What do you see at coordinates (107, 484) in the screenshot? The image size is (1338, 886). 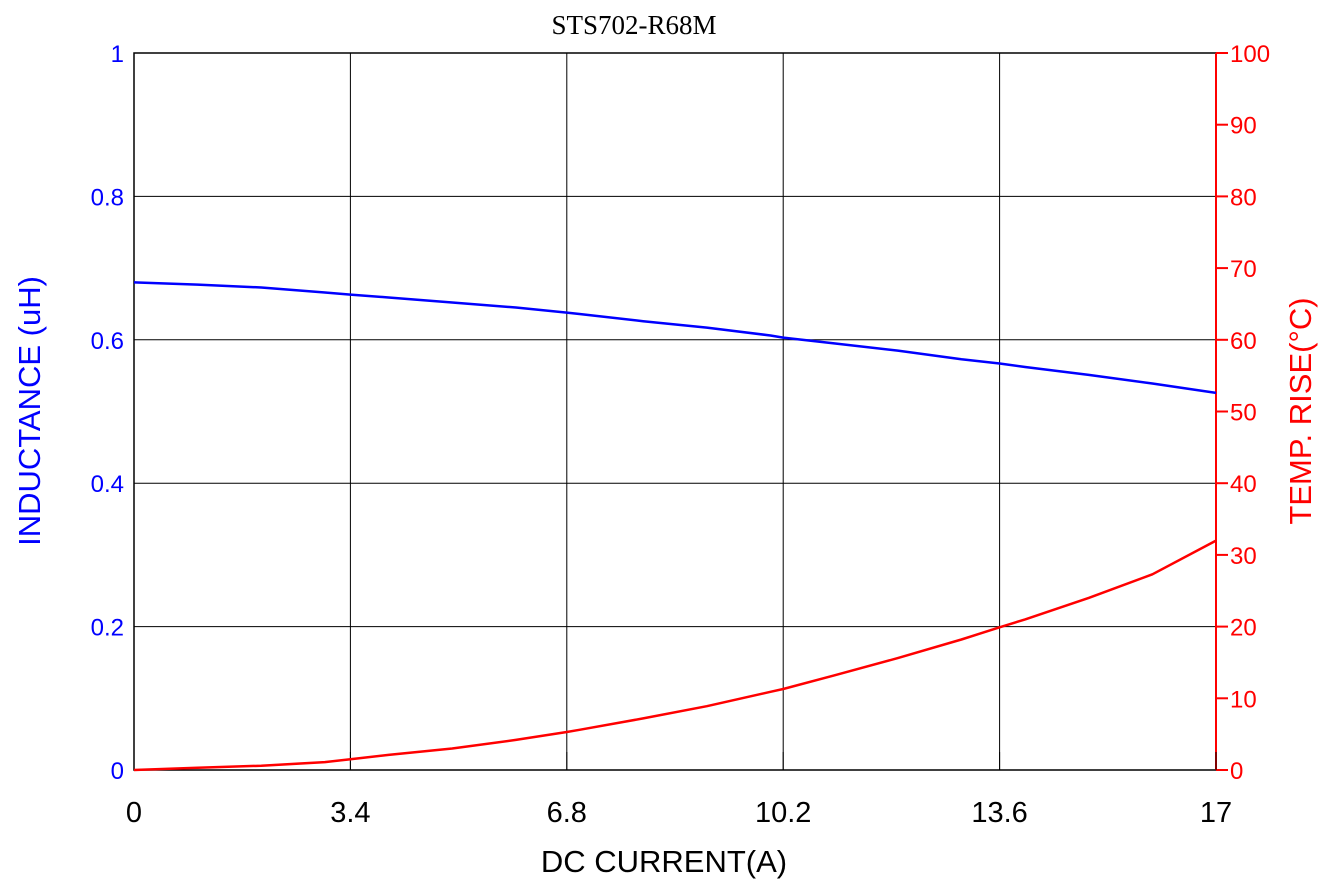 I see `y-left-tick-label: 0.4` at bounding box center [107, 484].